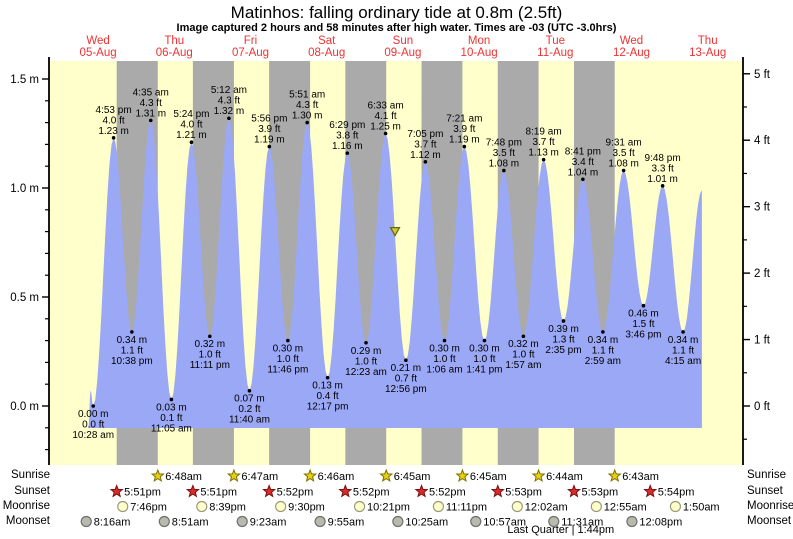 The width and height of the screenshot is (793, 539). I want to click on current-time-marker-icon, so click(395, 232).